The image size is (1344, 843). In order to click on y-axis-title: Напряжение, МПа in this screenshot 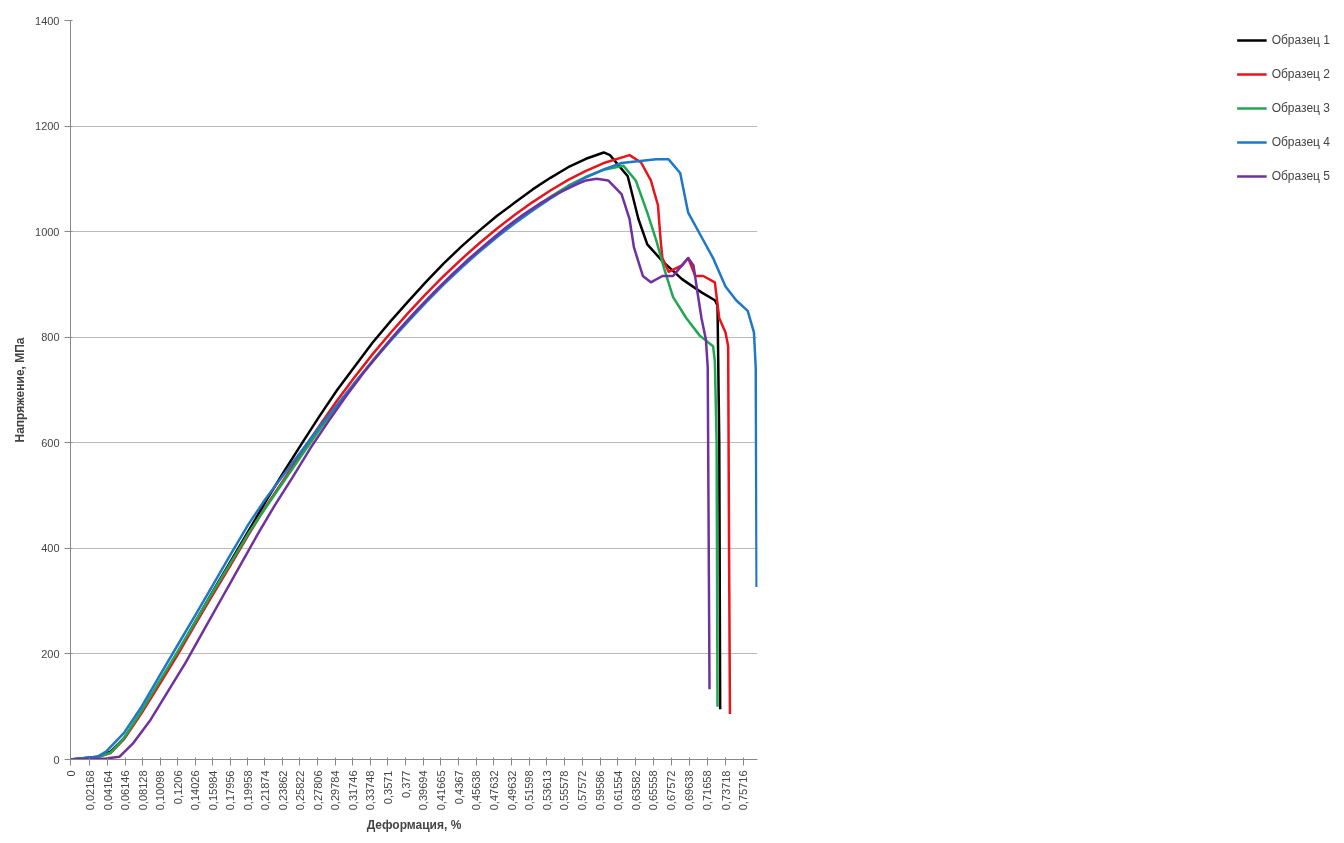, I will do `click(20, 390)`.